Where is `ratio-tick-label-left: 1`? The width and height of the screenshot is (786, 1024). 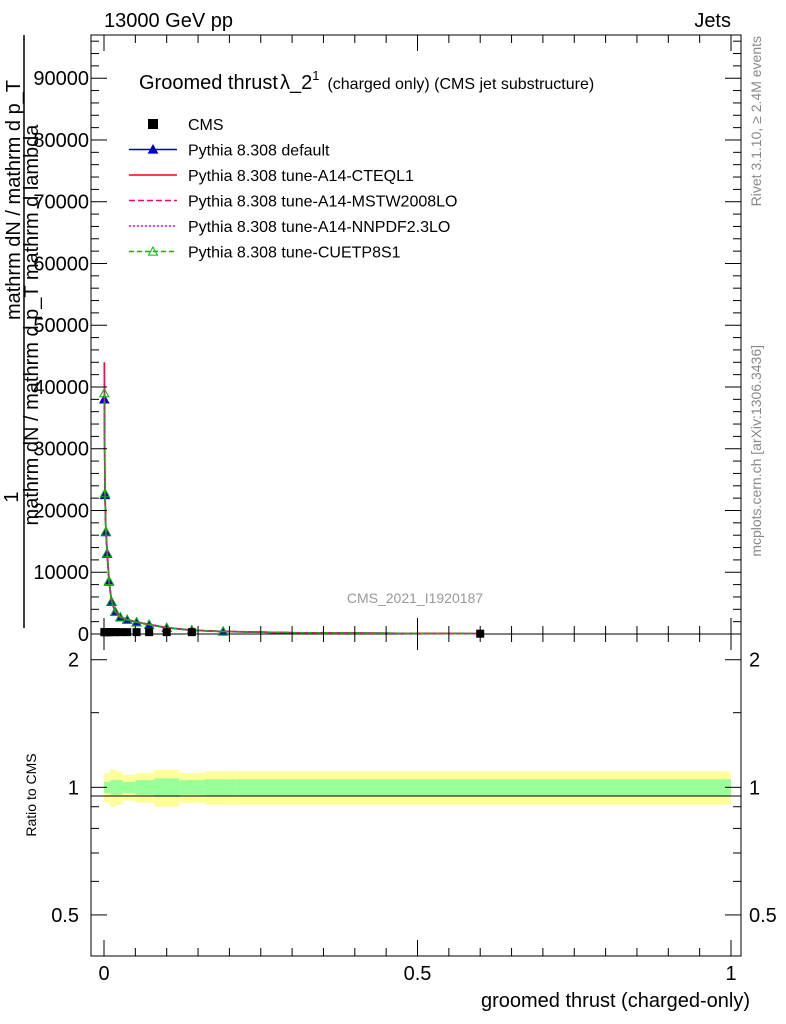 ratio-tick-label-left: 1 is located at coordinates (73, 788).